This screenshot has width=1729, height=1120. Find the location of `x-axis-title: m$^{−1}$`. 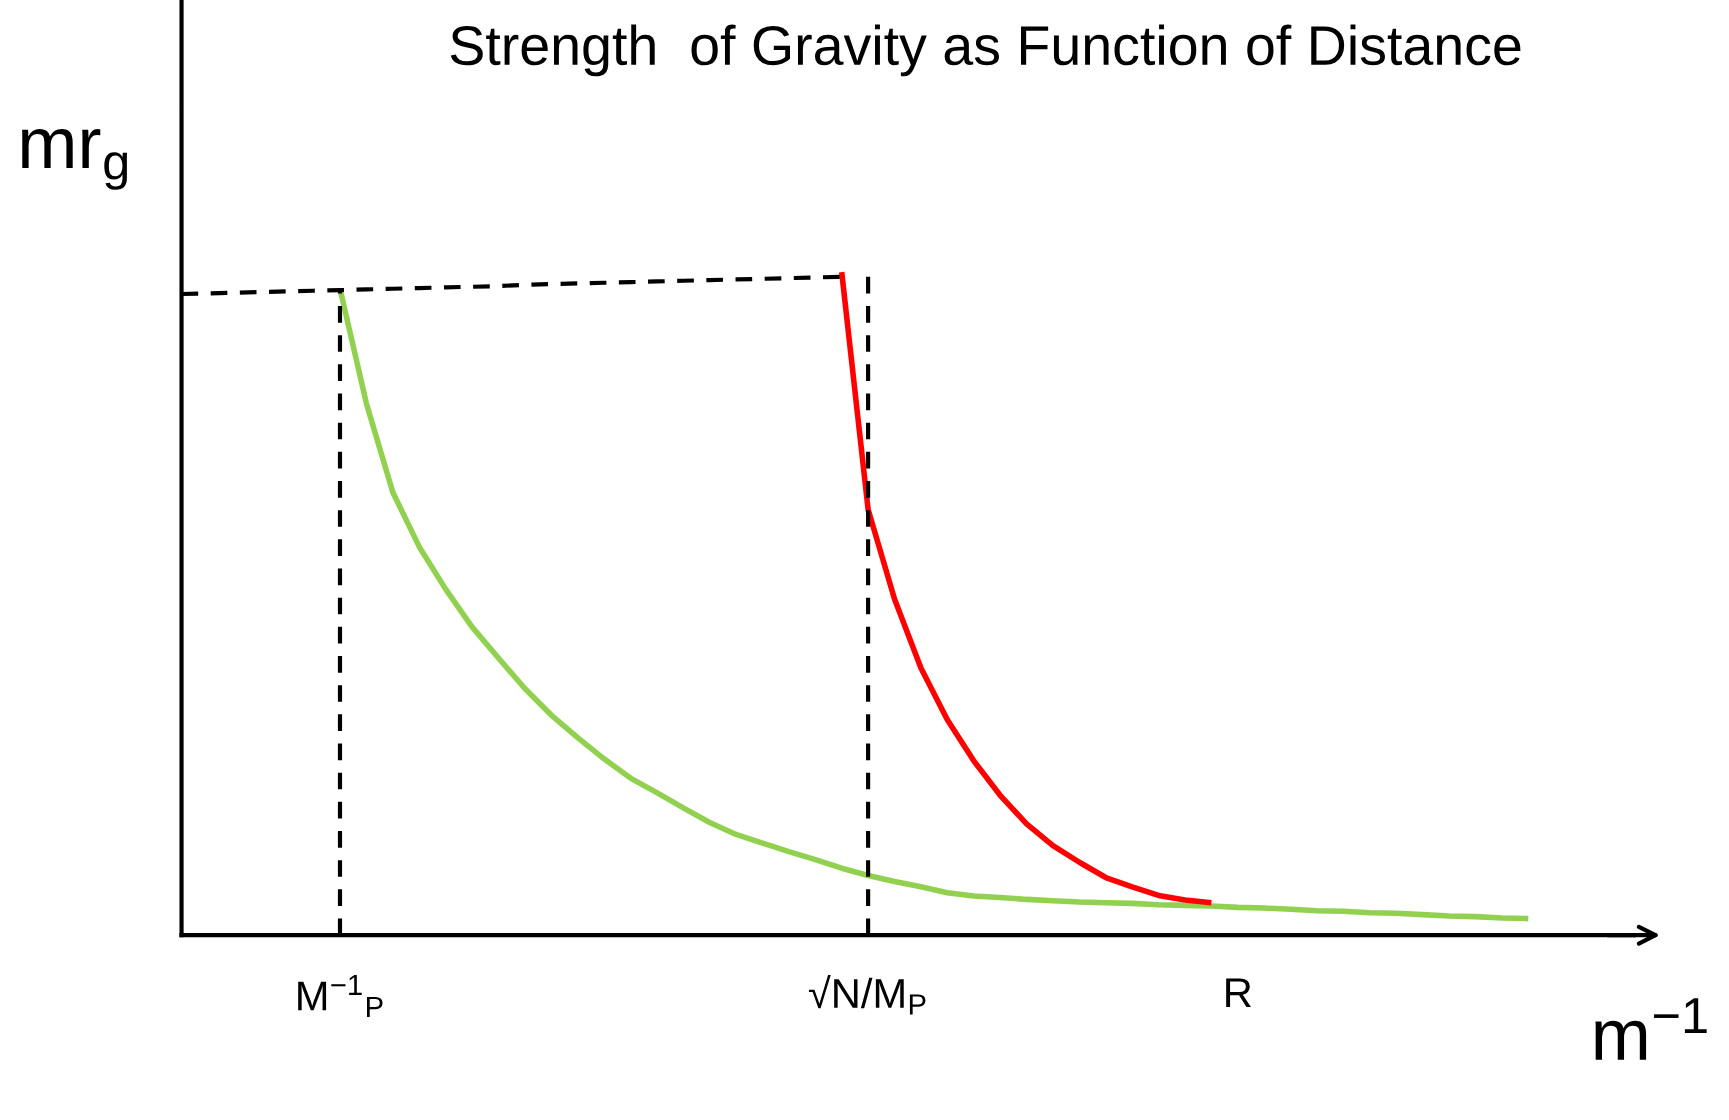

x-axis-title: m$^{−1}$ is located at coordinates (1651, 1029).